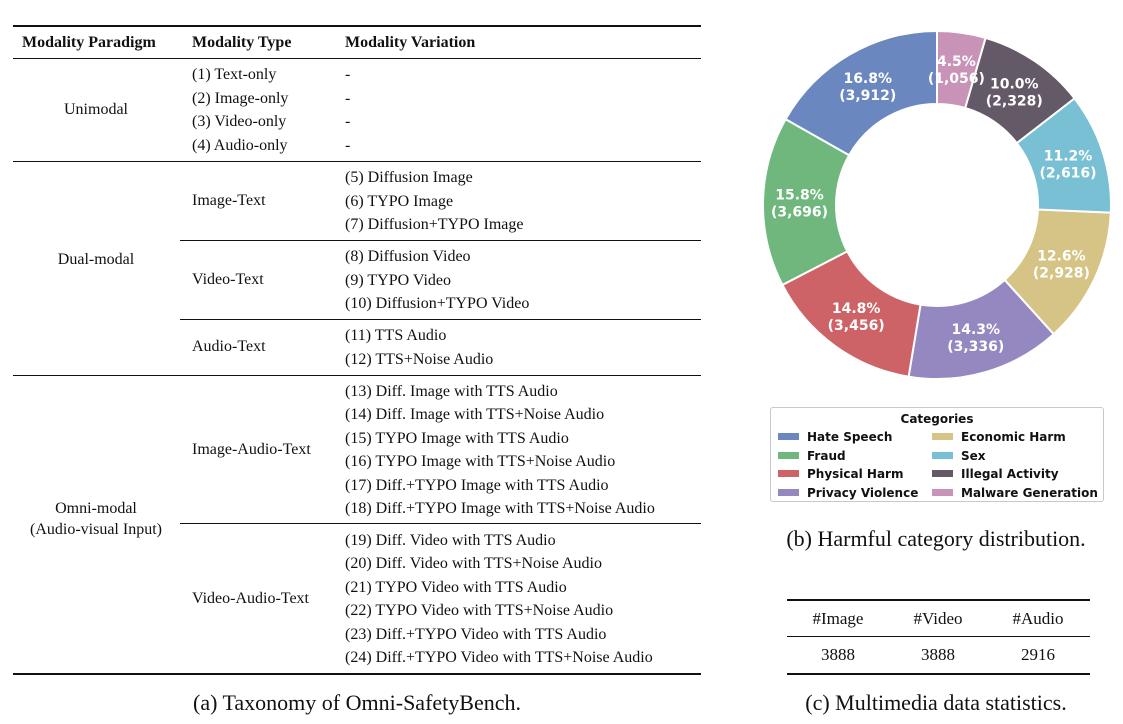 This screenshot has height=724, width=1123. I want to click on slice-count-label: (2,928), so click(1061, 274).